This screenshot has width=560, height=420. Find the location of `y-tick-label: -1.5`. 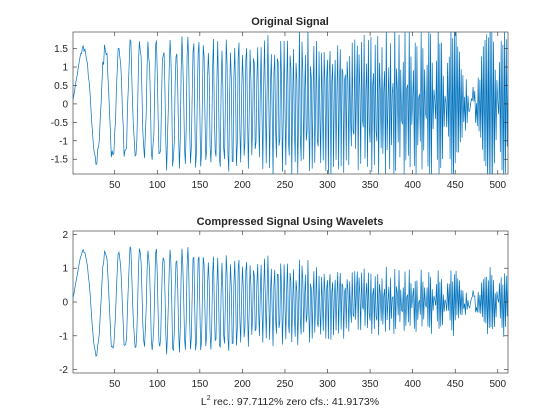

y-tick-label: -1.5 is located at coordinates (60, 160).